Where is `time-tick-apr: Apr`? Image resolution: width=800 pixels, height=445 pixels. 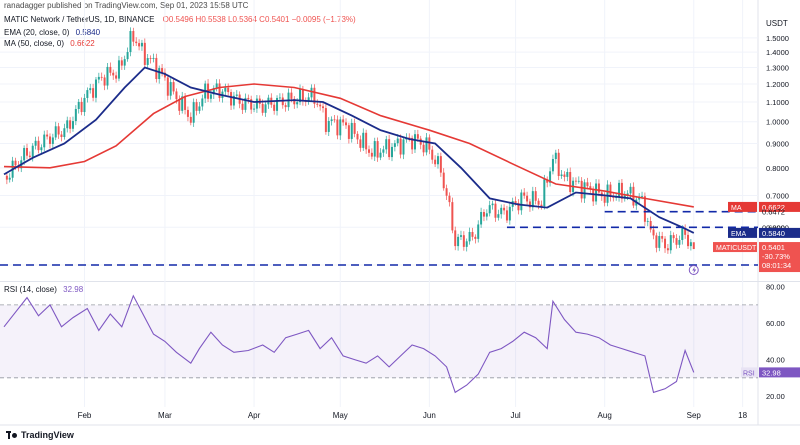
time-tick-apr: Apr is located at coordinates (254, 415).